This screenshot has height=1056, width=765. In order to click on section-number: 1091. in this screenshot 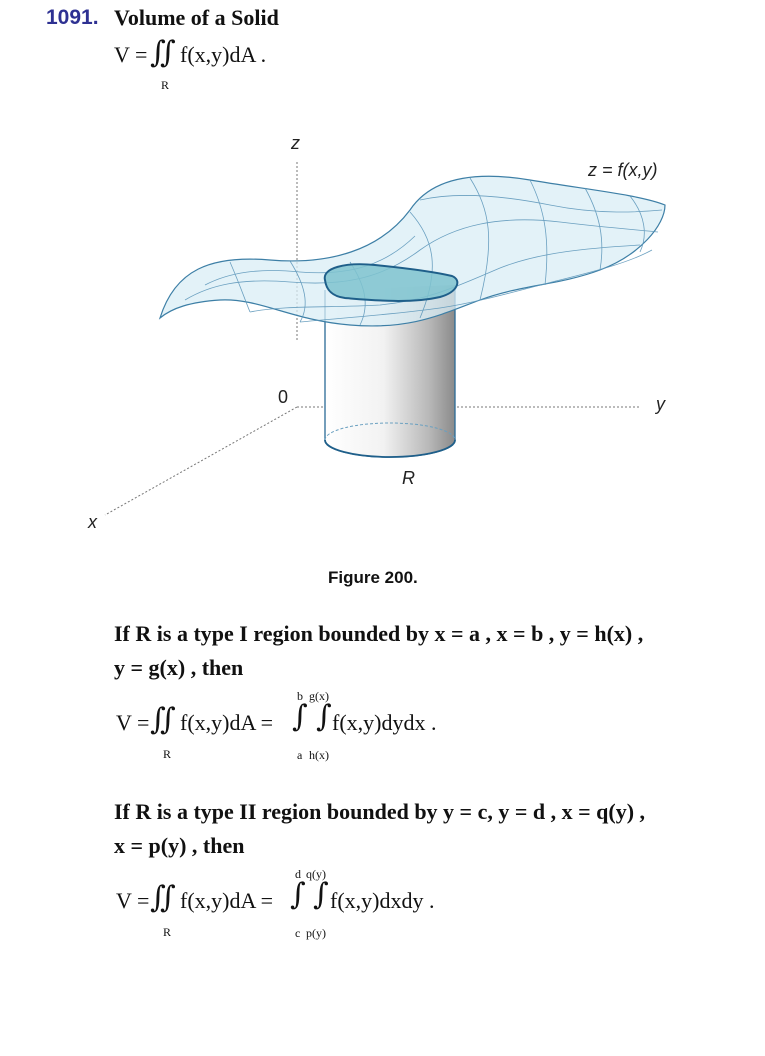, I will do `click(72, 18)`.